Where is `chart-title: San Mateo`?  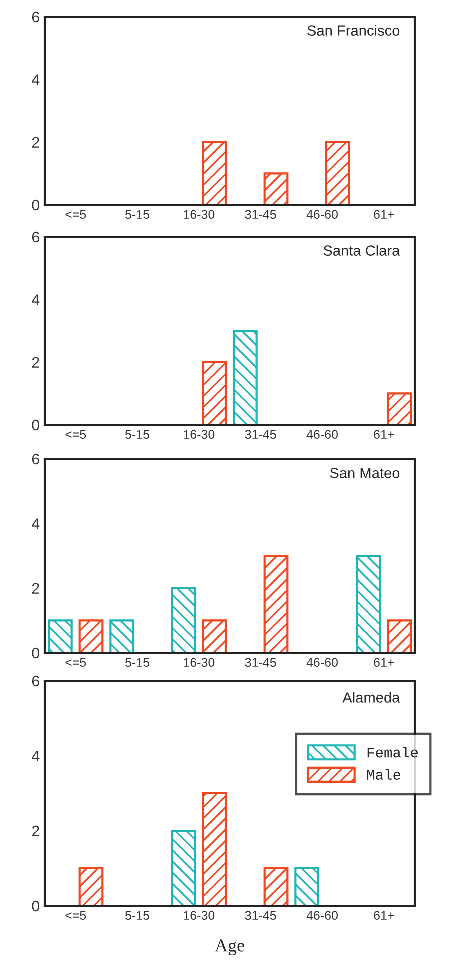 chart-title: San Mateo is located at coordinates (365, 473).